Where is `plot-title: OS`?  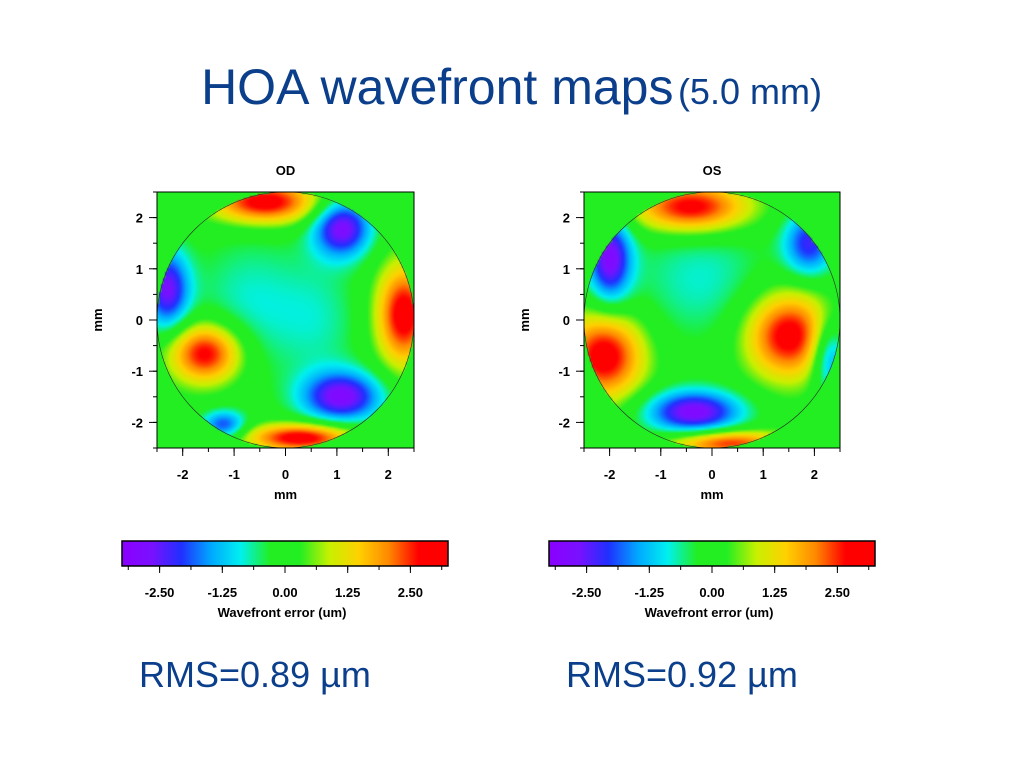 plot-title: OS is located at coordinates (712, 170).